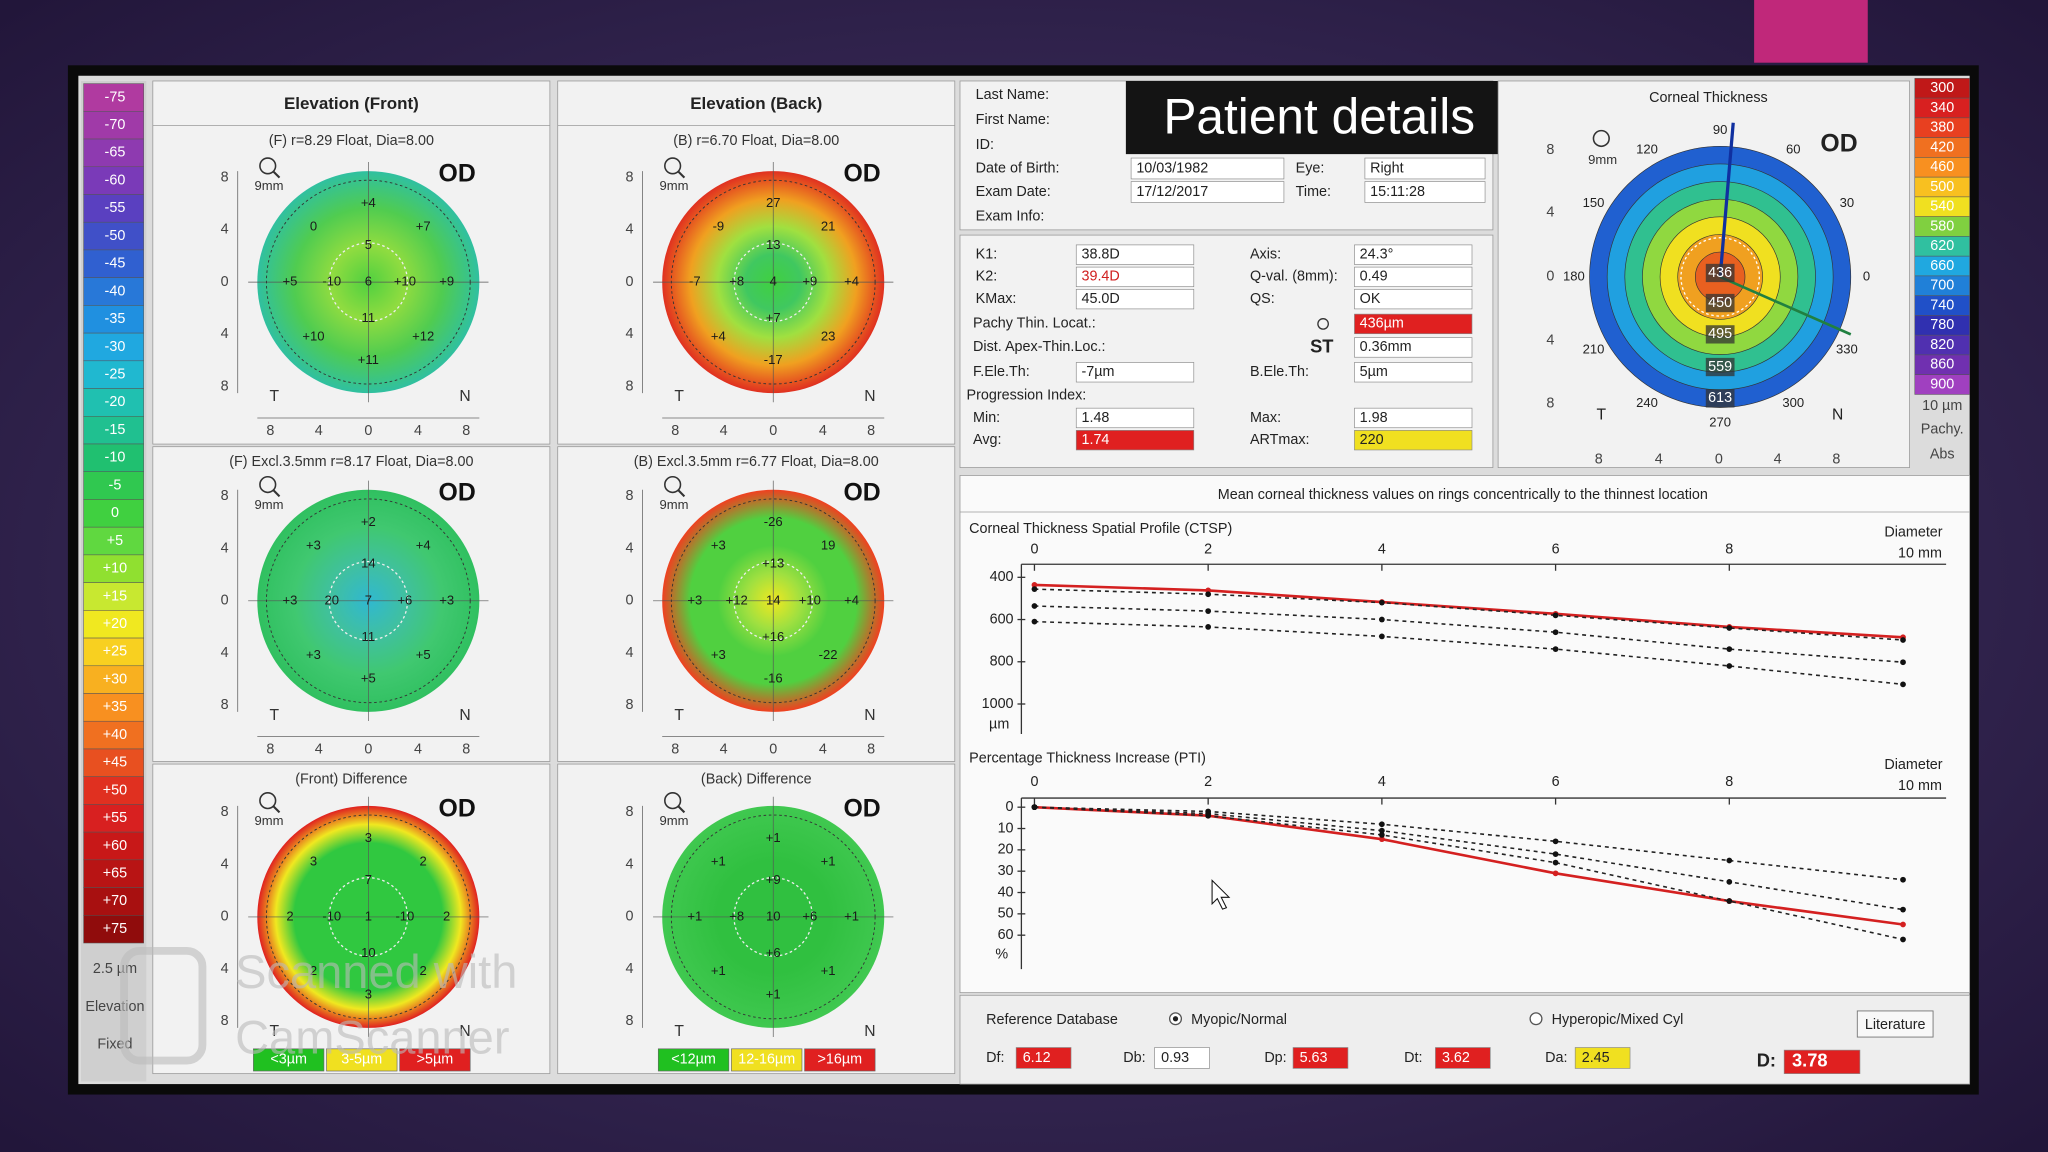  What do you see at coordinates (457, 808) in the screenshot?
I see `eye-label: OD` at bounding box center [457, 808].